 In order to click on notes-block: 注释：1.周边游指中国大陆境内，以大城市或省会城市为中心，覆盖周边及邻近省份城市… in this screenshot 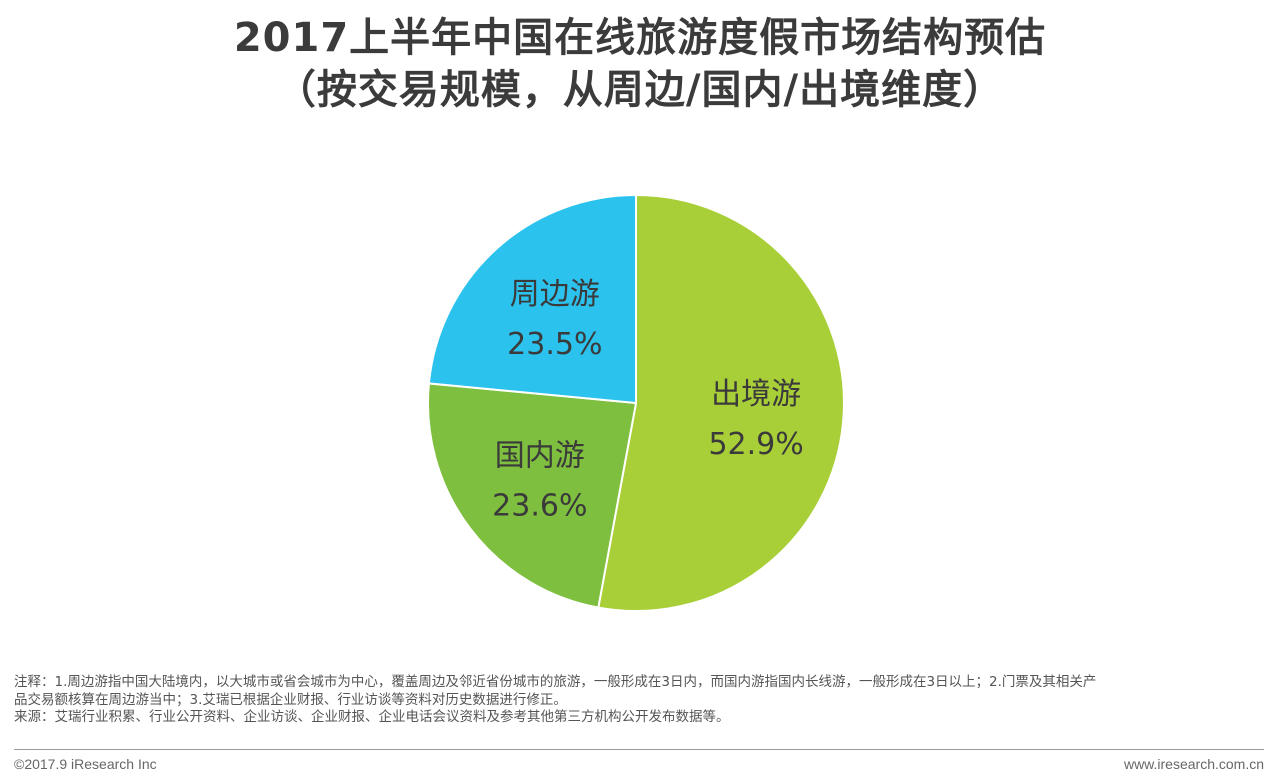, I will do `click(642, 700)`.